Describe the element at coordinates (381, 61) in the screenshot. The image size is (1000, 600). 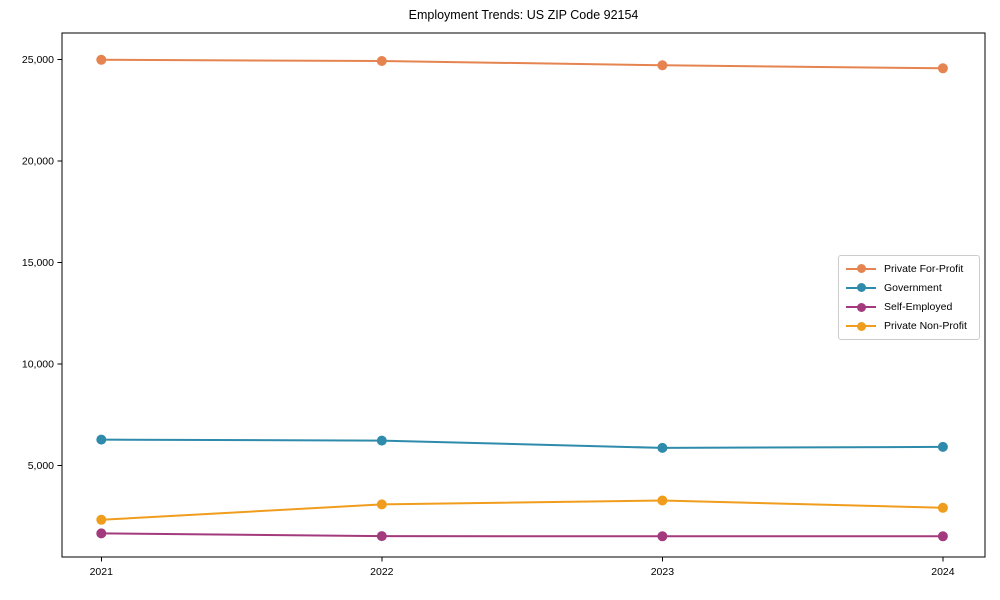
I see `data-point-private-for-profit-2022` at that location.